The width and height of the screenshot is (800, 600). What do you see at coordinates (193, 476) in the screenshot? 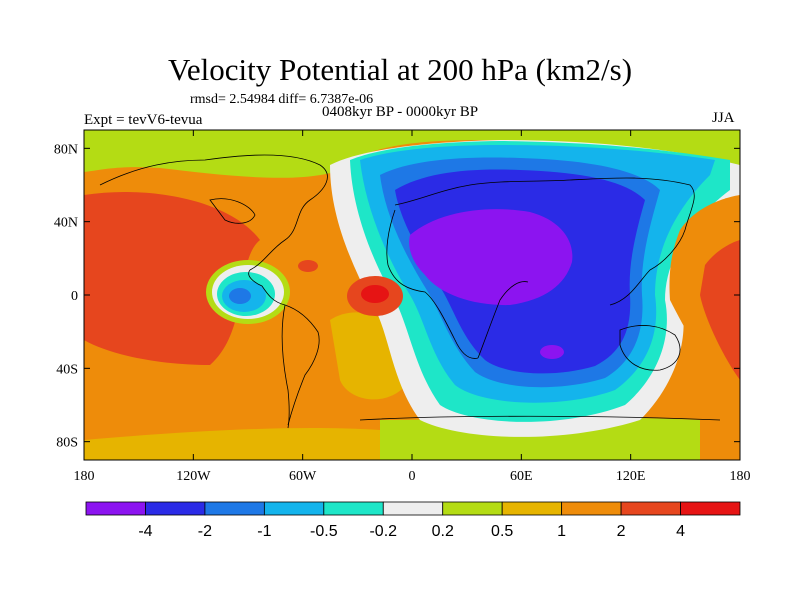
I see `x-tick-label: 120W` at bounding box center [193, 476].